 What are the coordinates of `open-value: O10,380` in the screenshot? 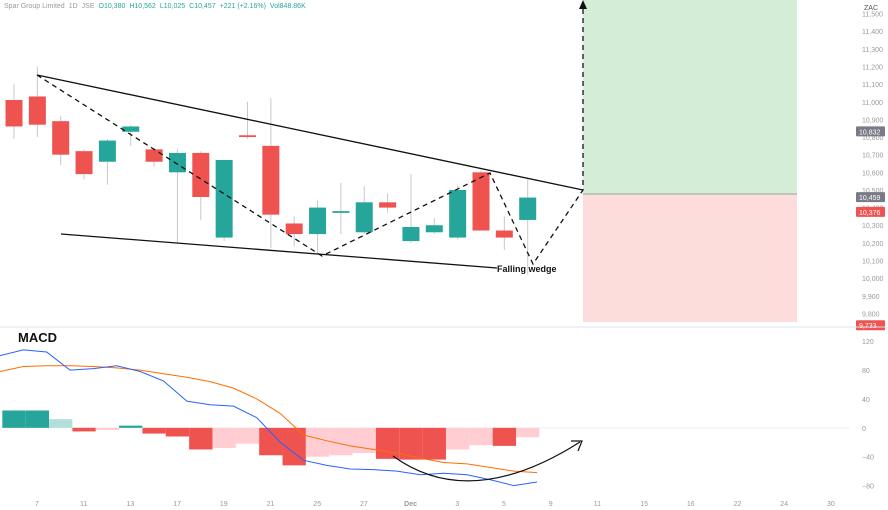 It's located at (112, 6).